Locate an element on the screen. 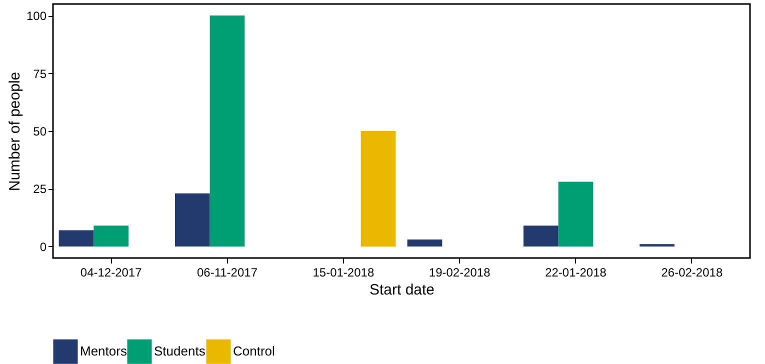 This screenshot has height=364, width=765. x-axis-title: Start date is located at coordinates (402, 290).